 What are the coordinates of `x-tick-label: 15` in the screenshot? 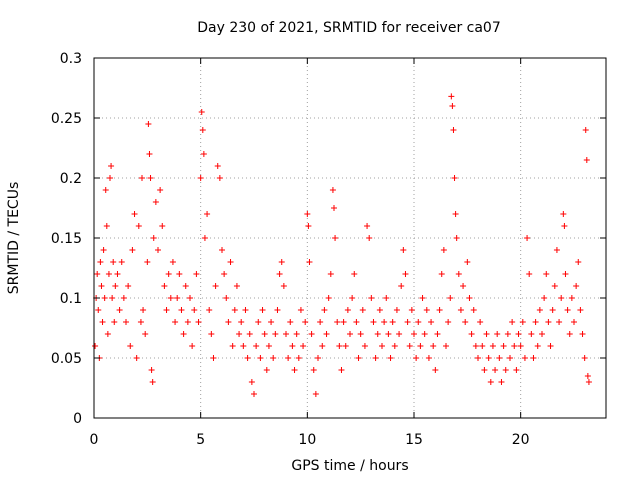 It's located at (414, 440).